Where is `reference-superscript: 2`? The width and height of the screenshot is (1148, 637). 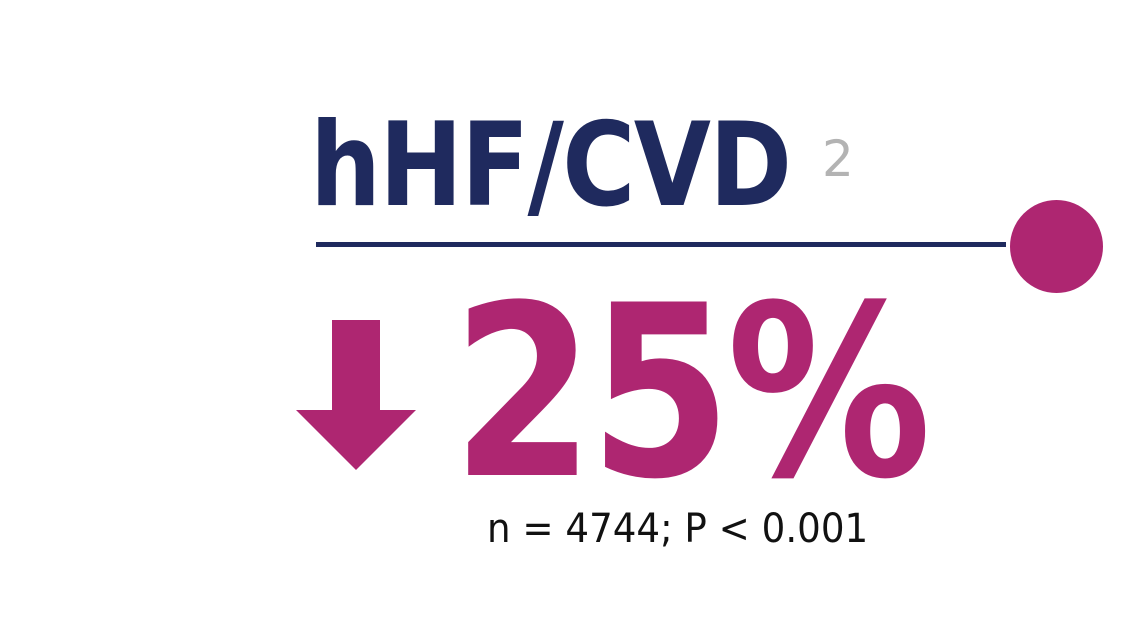
reference-superscript: 2 is located at coordinates (838, 159).